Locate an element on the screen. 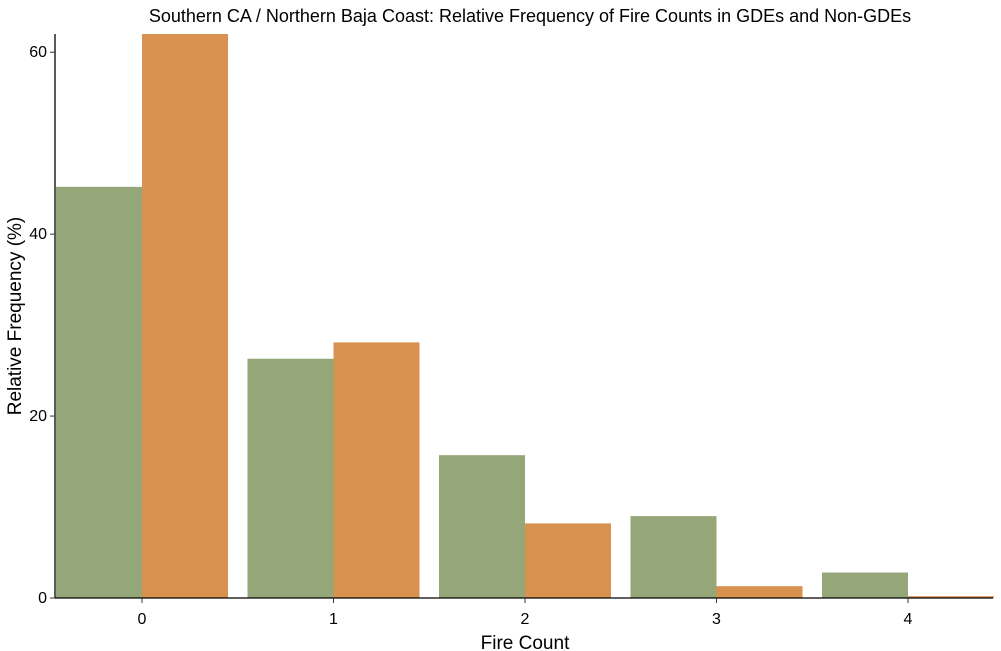  y-tick-label-40: 40 is located at coordinates (38, 234).